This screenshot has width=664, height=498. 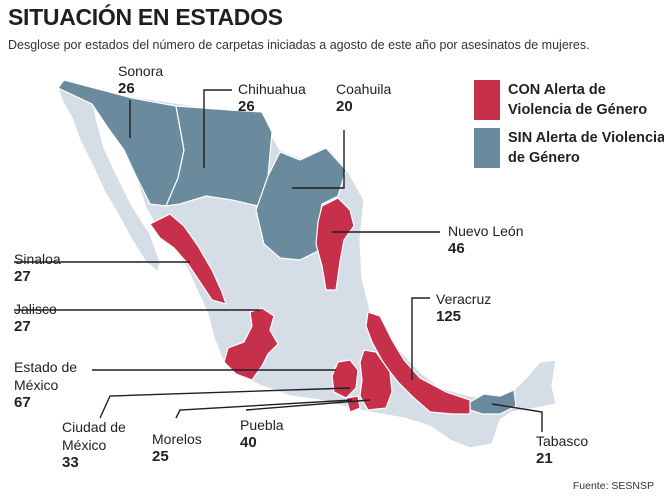 I want to click on state-name: Estado de México, so click(x=46, y=376).